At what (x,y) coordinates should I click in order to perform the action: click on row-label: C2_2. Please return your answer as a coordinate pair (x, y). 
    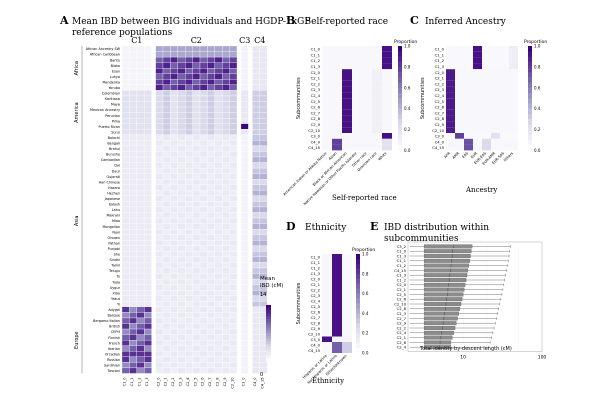
    Looking at the image, I should click on (402, 327).